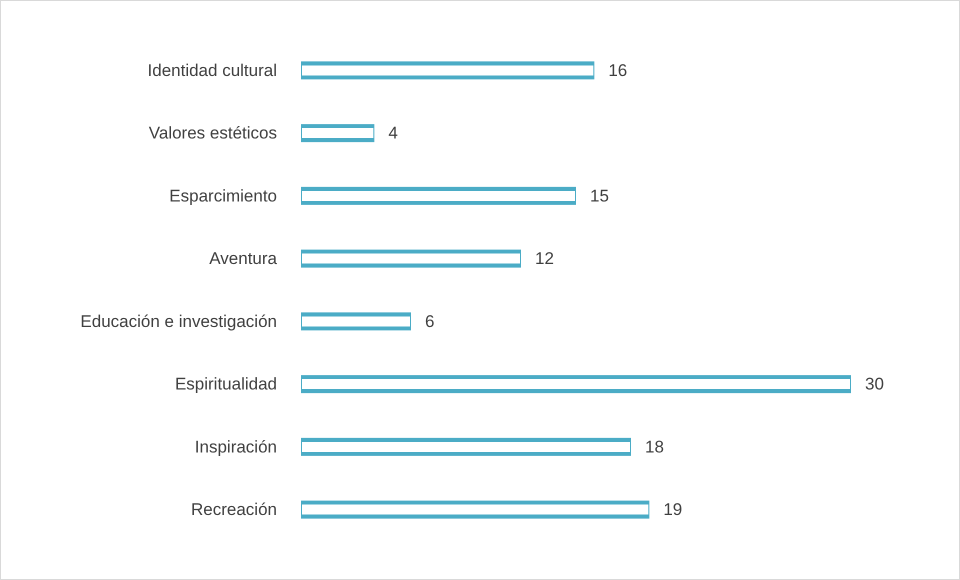 The image size is (960, 580). I want to click on data-label: 19, so click(672, 510).